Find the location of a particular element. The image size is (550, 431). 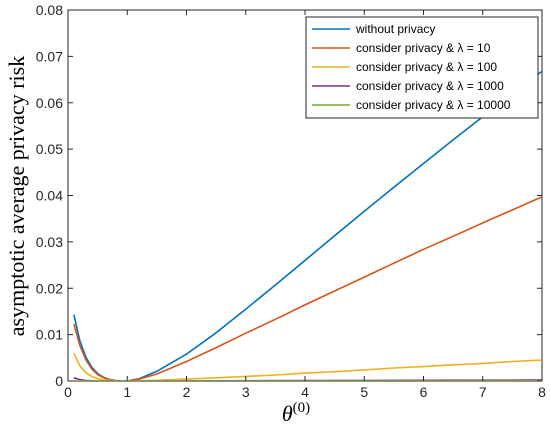

x-axis-label-main: θ is located at coordinates (287, 413).